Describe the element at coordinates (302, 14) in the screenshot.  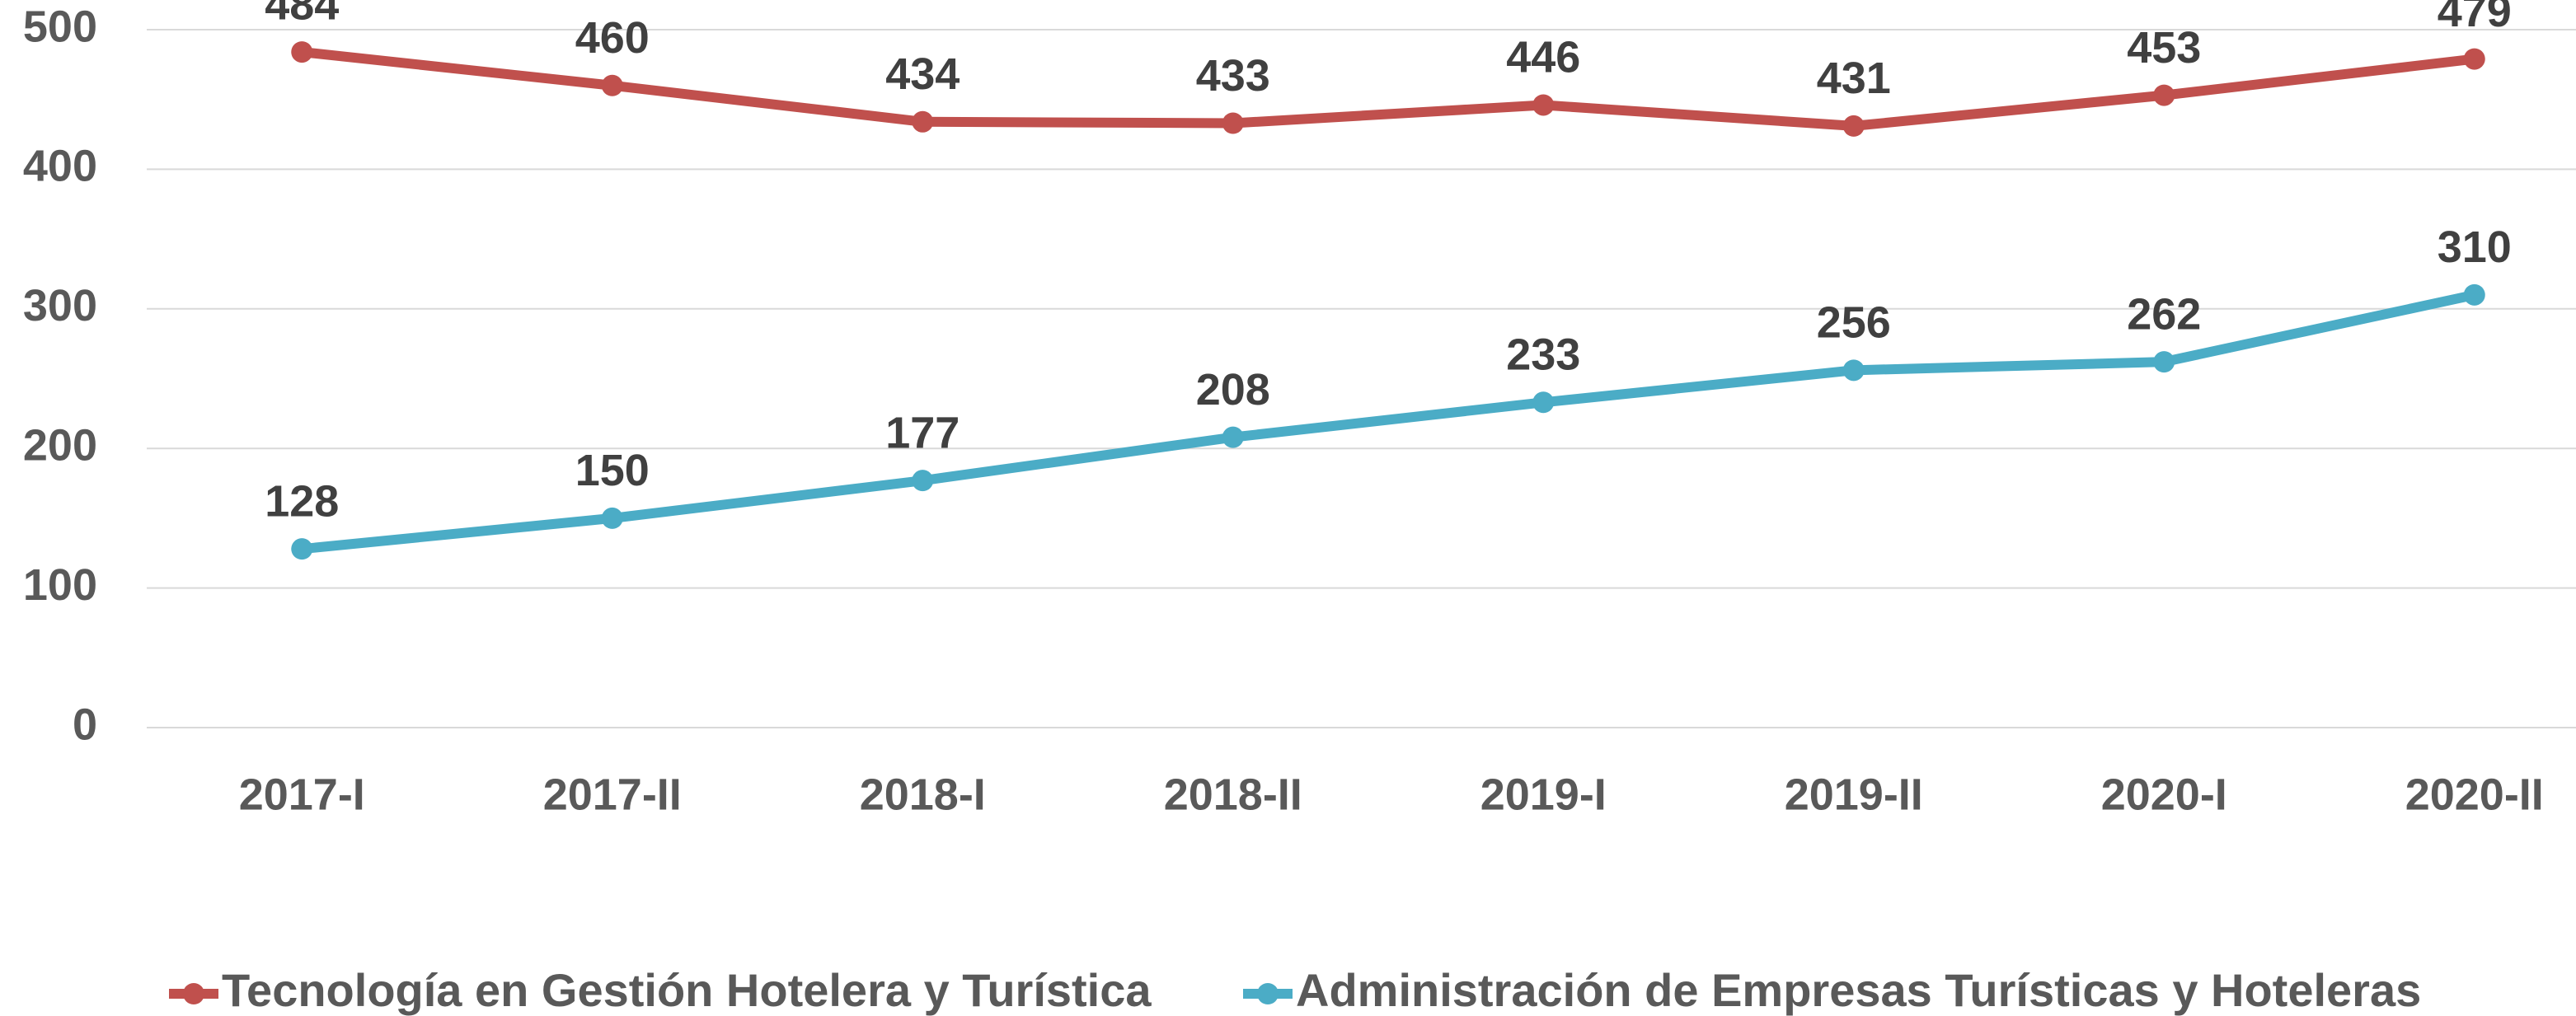
I see `data-label: 484` at that location.